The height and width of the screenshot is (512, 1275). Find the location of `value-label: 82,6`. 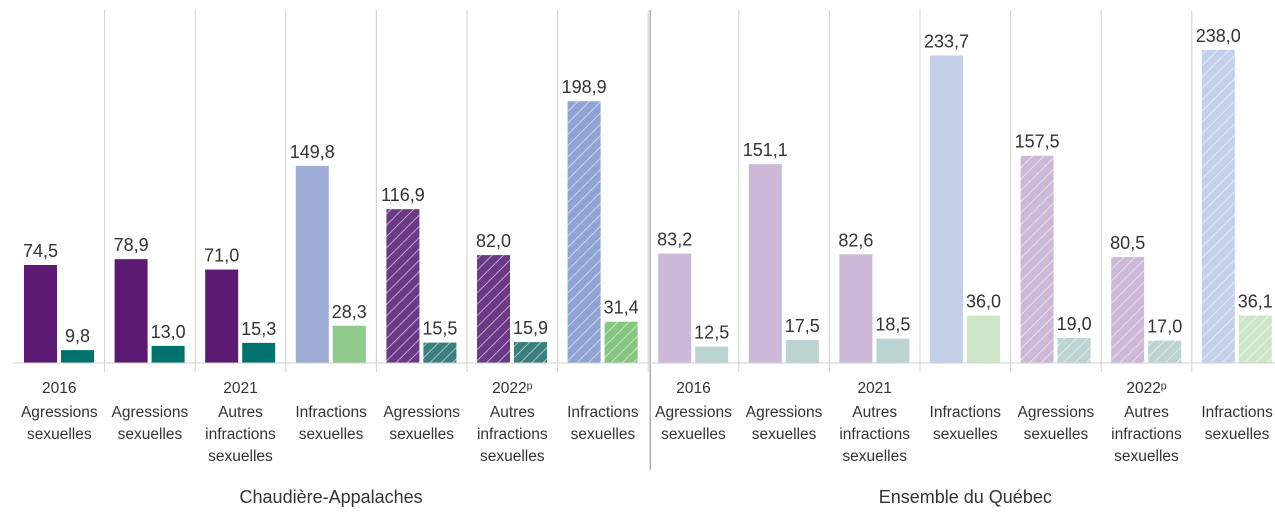

value-label: 82,6 is located at coordinates (855, 240).